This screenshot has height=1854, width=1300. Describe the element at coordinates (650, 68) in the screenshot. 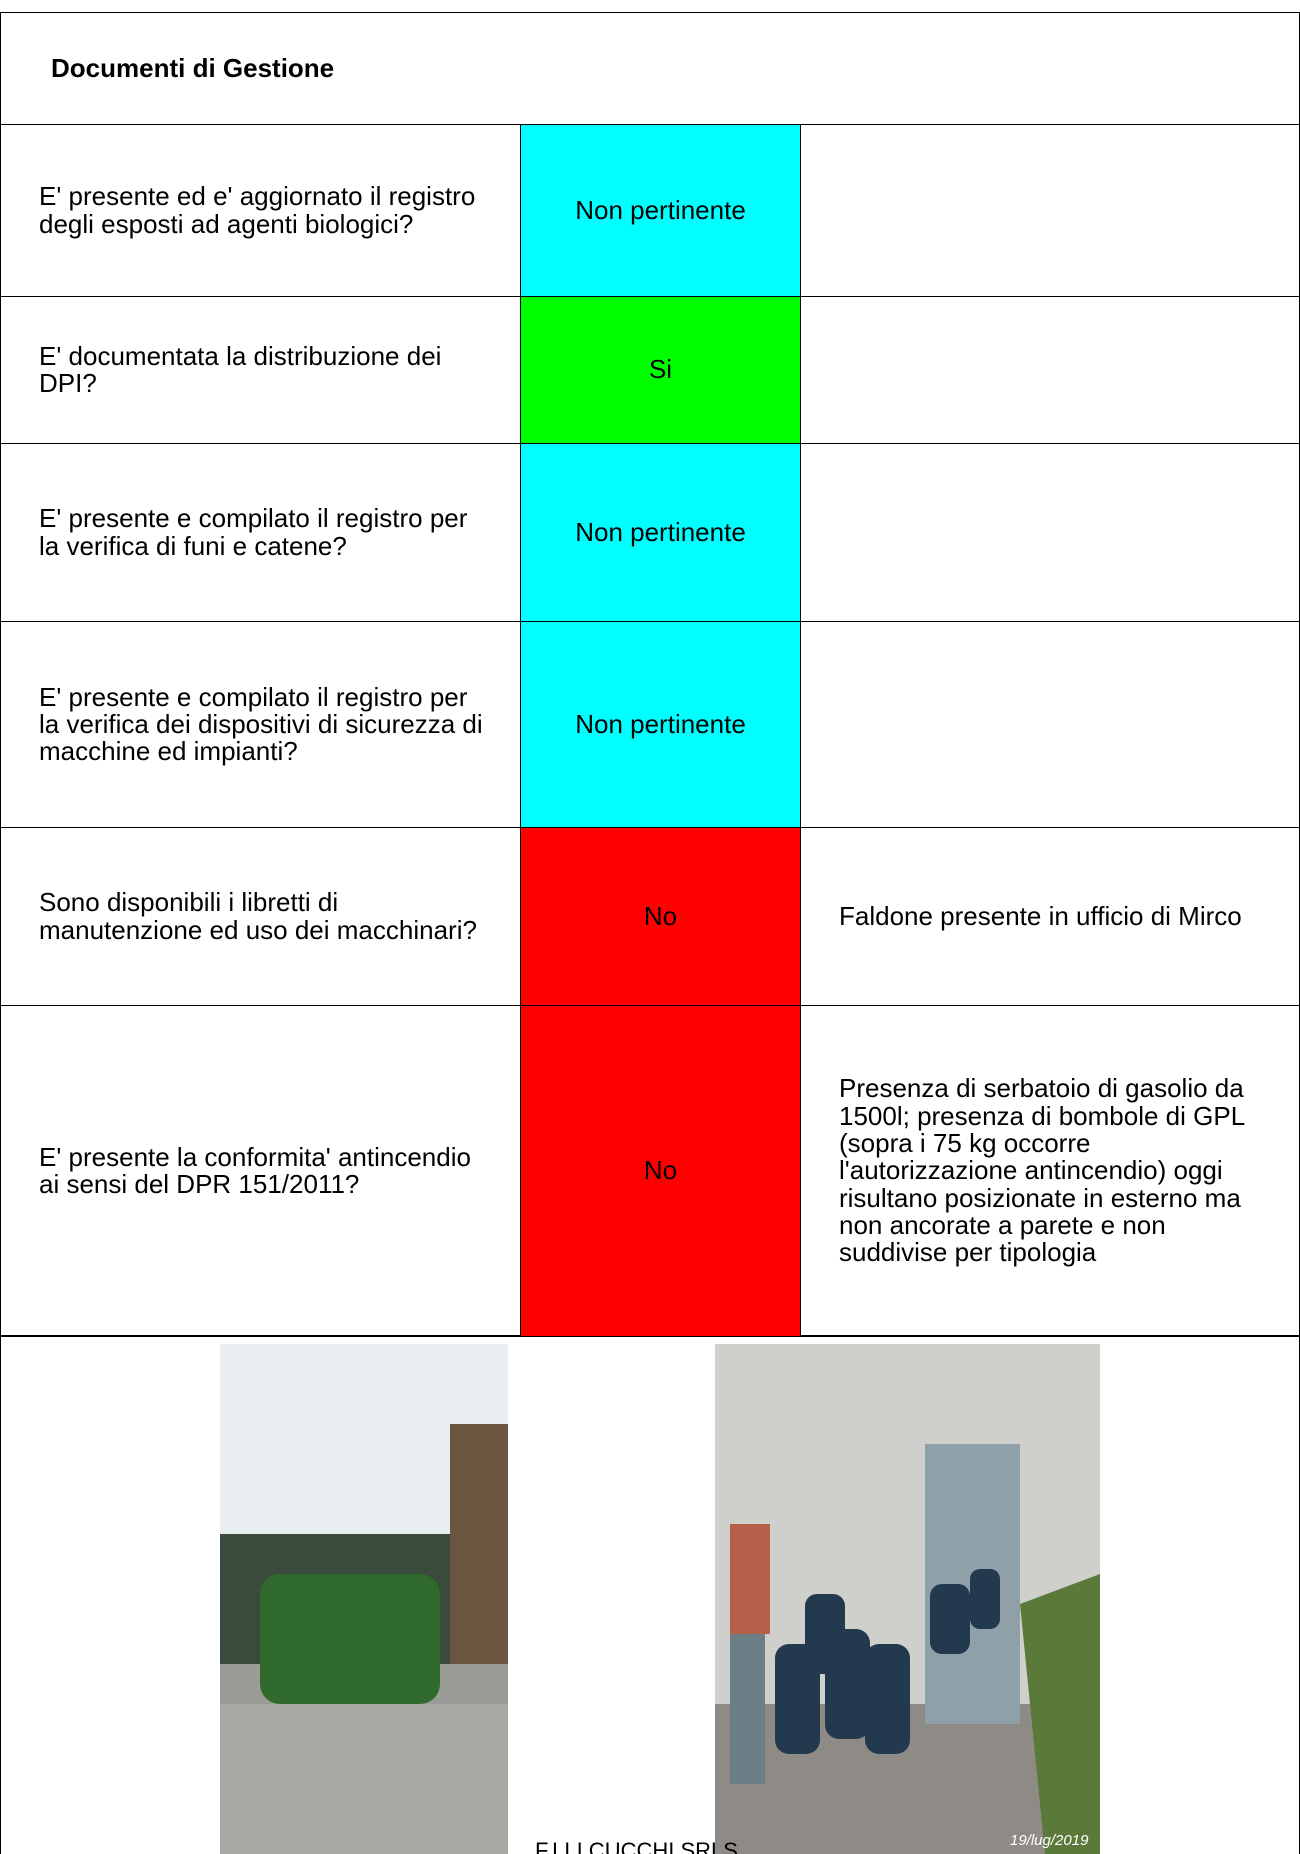

I see `section-title: Documenti di Gestione` at that location.